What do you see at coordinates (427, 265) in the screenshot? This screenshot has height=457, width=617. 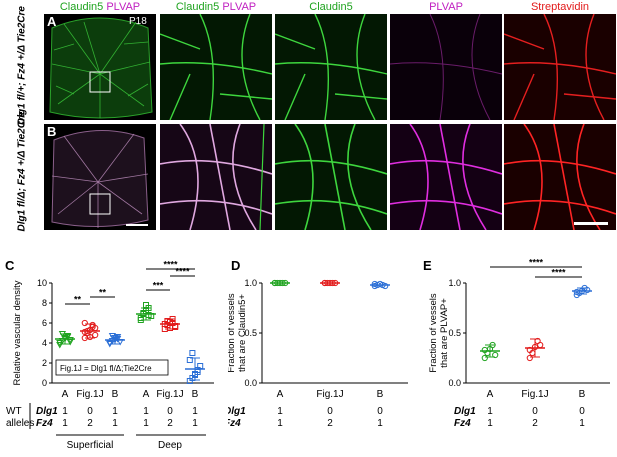 I see `panel-letter-e: E` at bounding box center [427, 265].